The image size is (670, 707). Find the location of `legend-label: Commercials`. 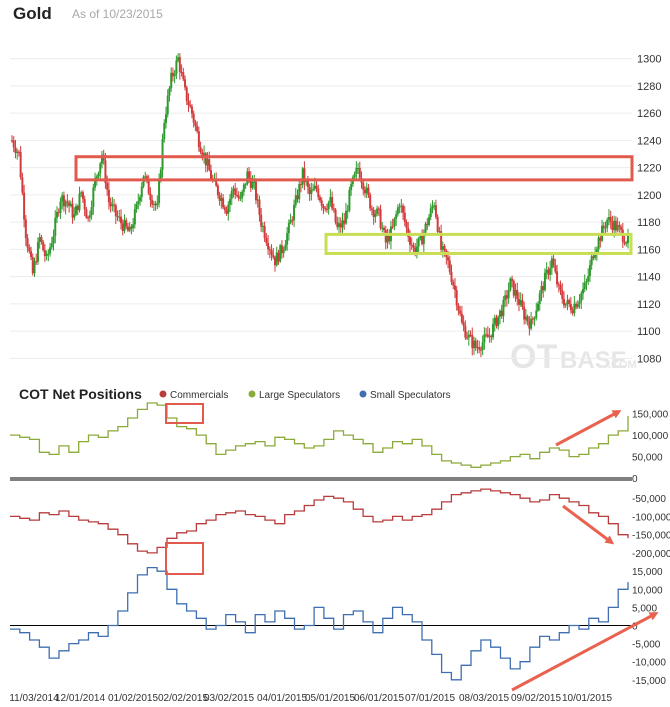

legend-label: Commercials is located at coordinates (199, 395).